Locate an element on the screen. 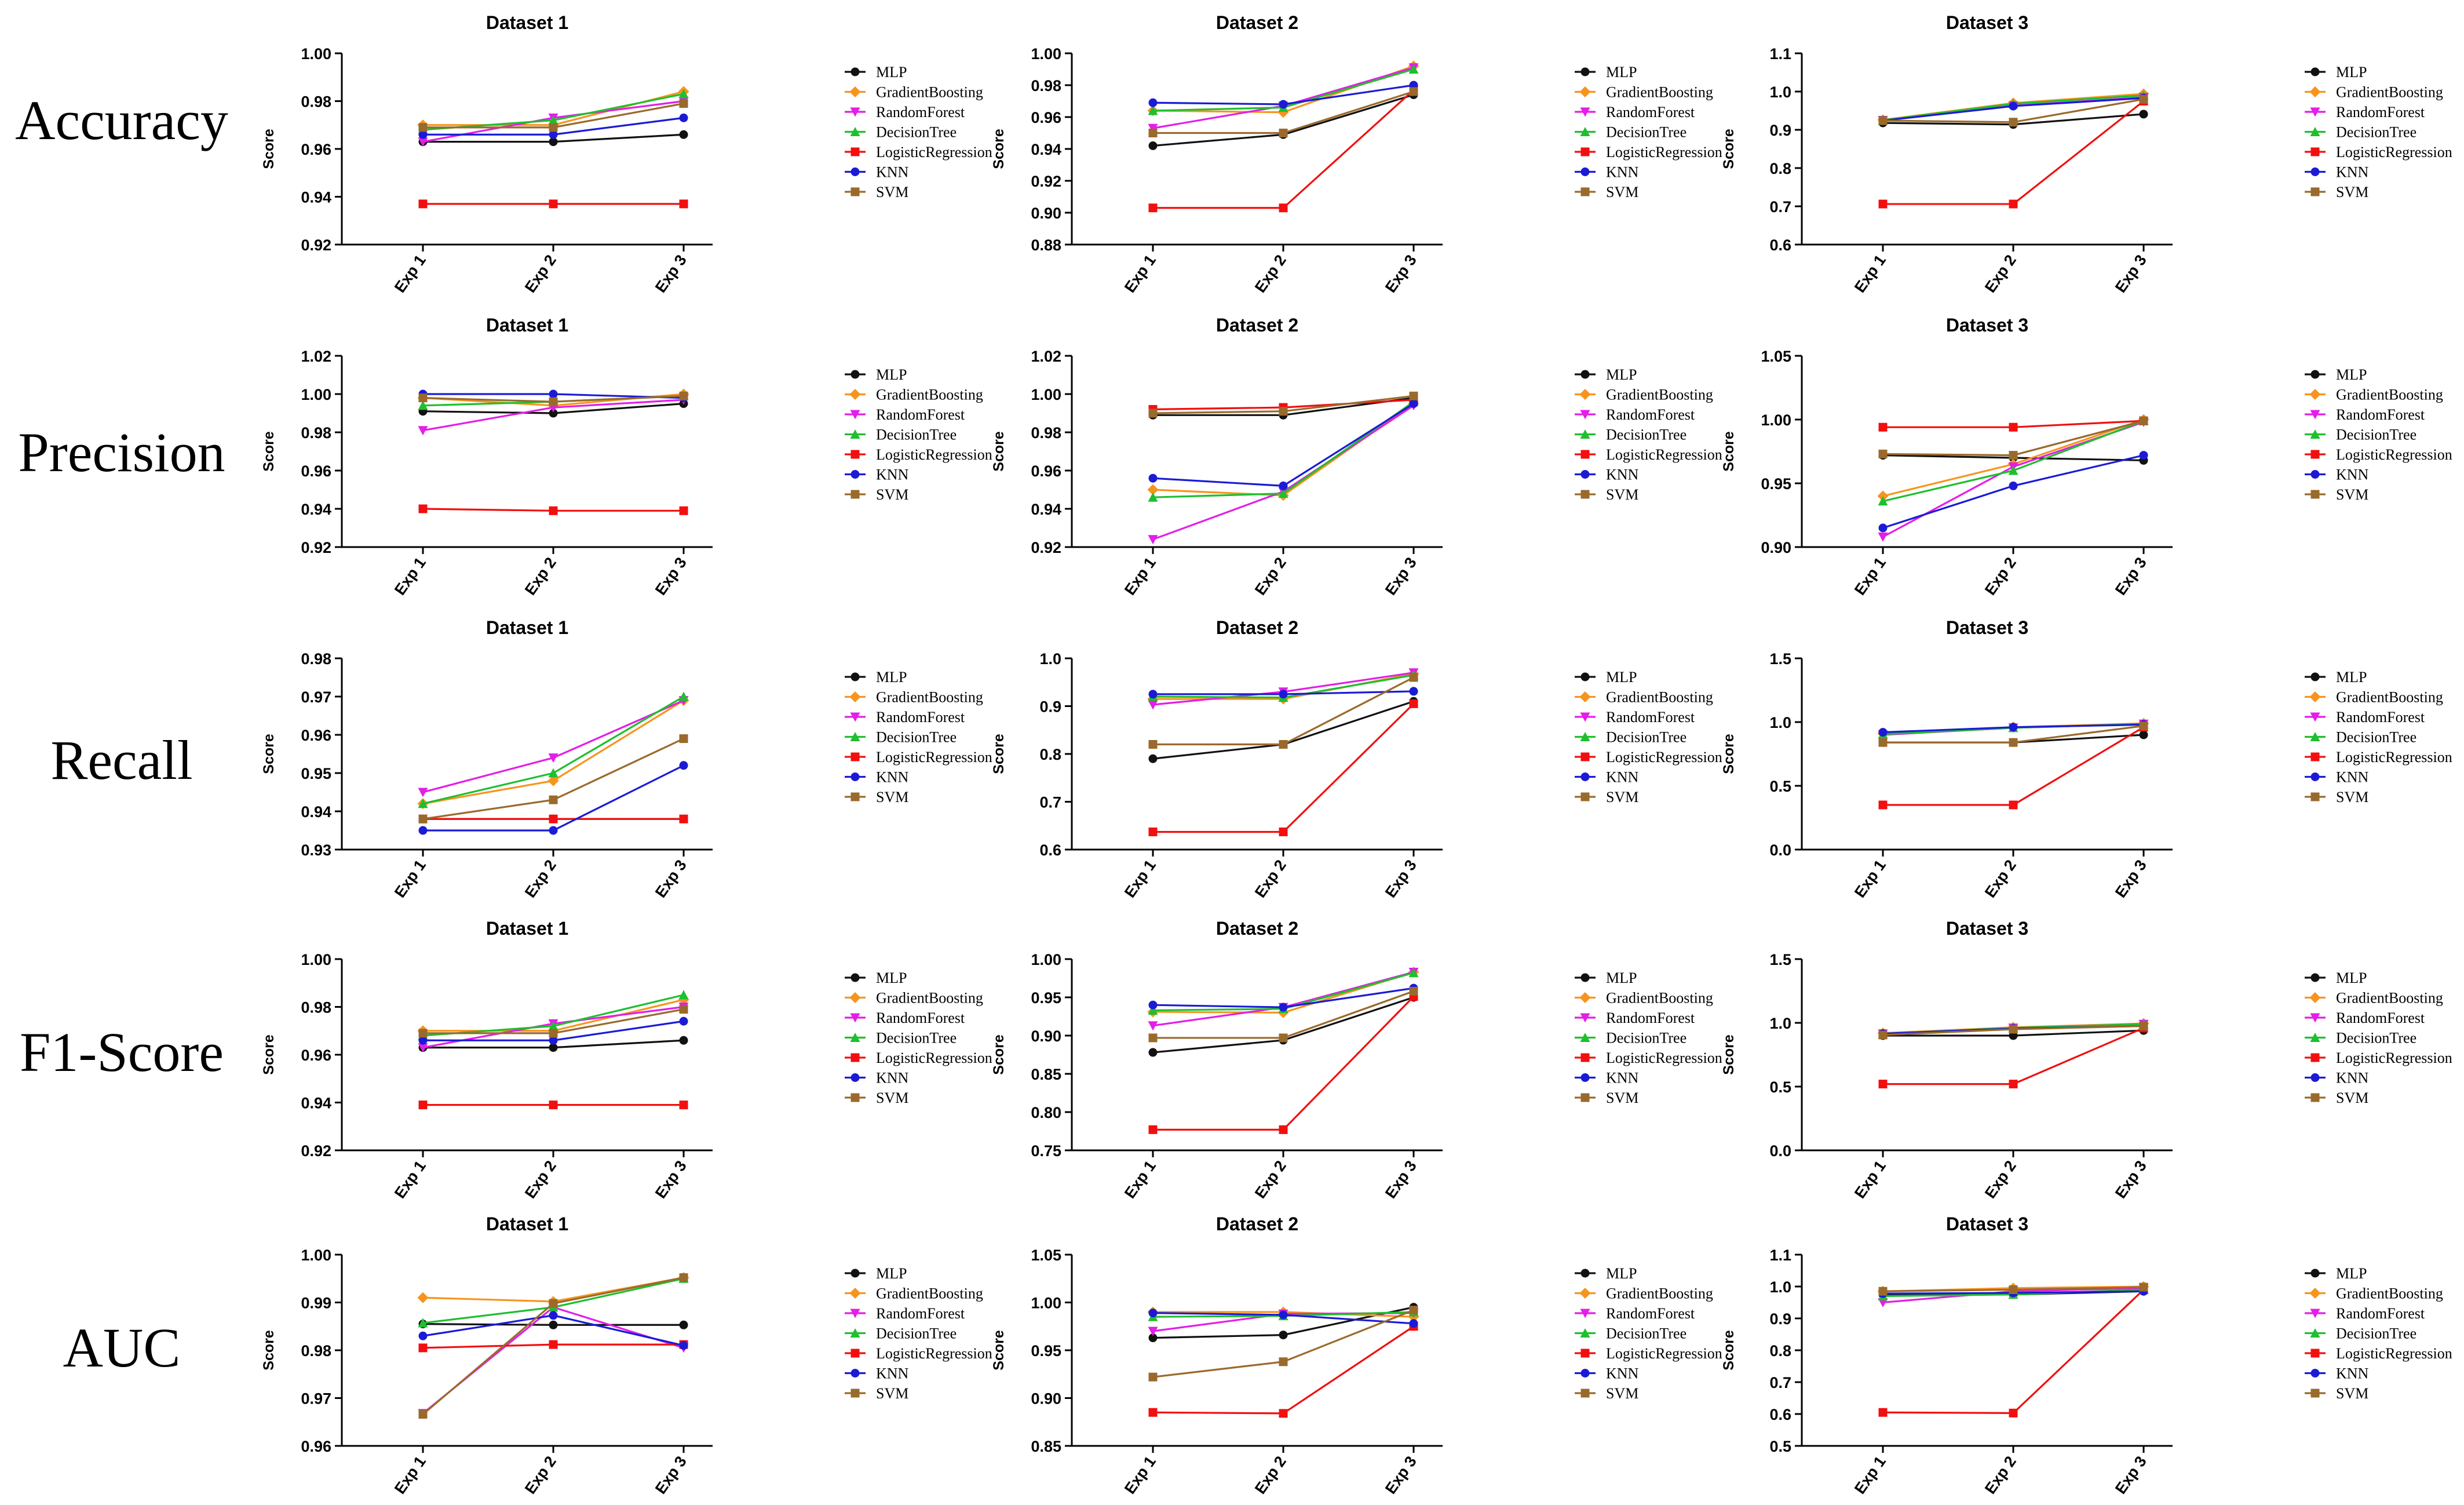 This screenshot has height=1505, width=2464. data-point-gradientboosting is located at coordinates (423, 1297).